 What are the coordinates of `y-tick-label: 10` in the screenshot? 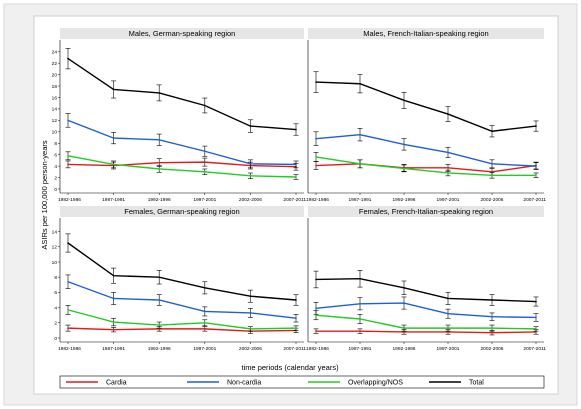 It's located at (55, 263).